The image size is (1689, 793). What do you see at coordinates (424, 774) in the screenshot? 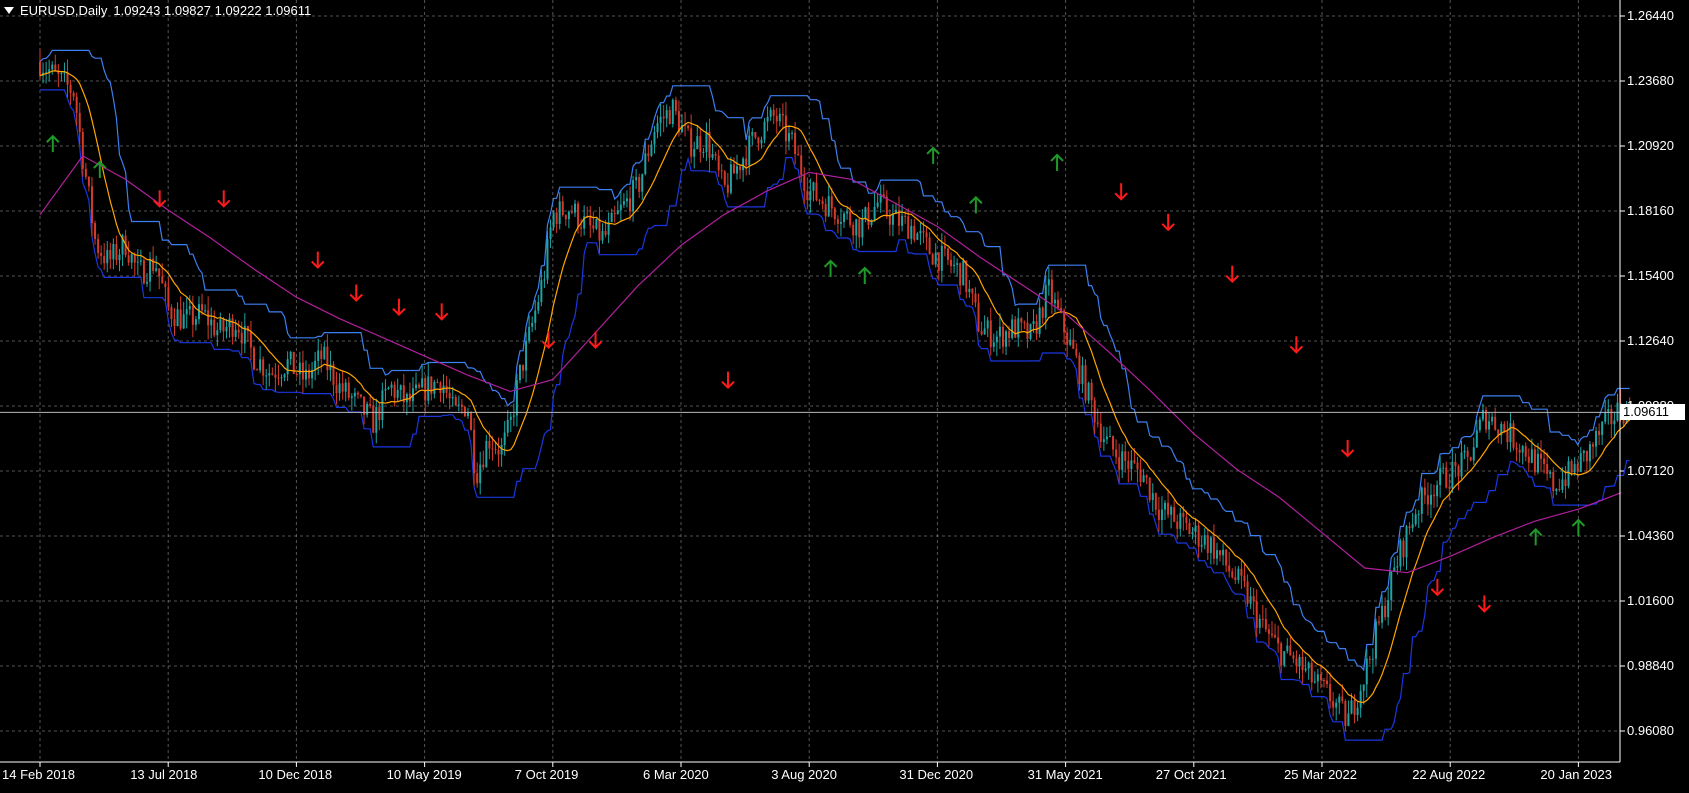
I see `date-tick-label: 10 May 2019` at bounding box center [424, 774].